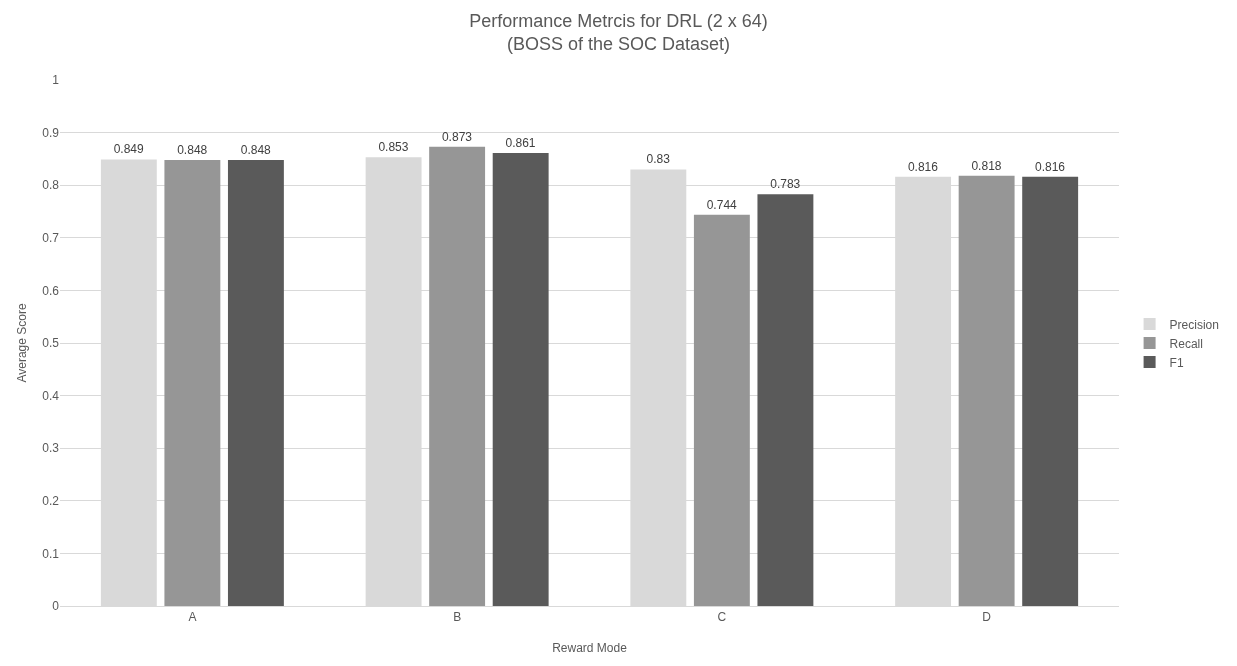 This screenshot has width=1237, height=666. Describe the element at coordinates (987, 617) in the screenshot. I see `x-tick-label: D` at that location.